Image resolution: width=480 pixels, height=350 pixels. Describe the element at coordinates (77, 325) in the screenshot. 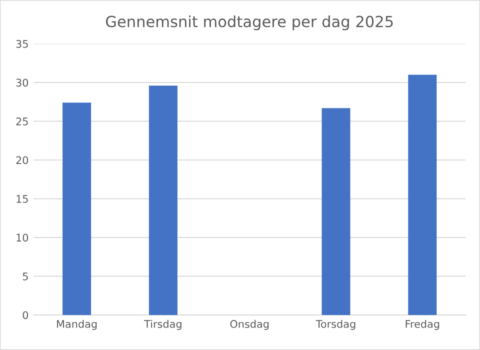

I see `x-tick-label: Mandag` at that location.